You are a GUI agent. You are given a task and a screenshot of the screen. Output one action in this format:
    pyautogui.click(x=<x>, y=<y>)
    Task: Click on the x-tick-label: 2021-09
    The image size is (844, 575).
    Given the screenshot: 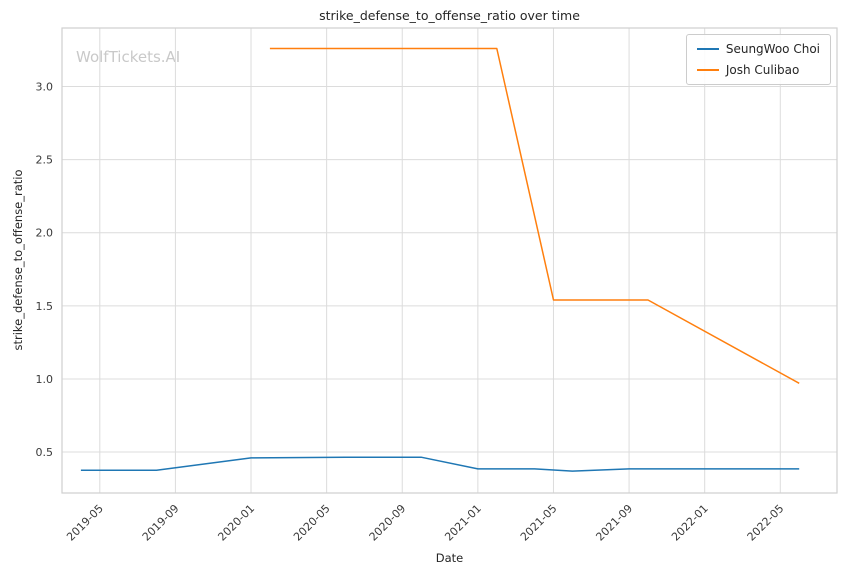 What is the action you would take?
    pyautogui.click(x=614, y=523)
    